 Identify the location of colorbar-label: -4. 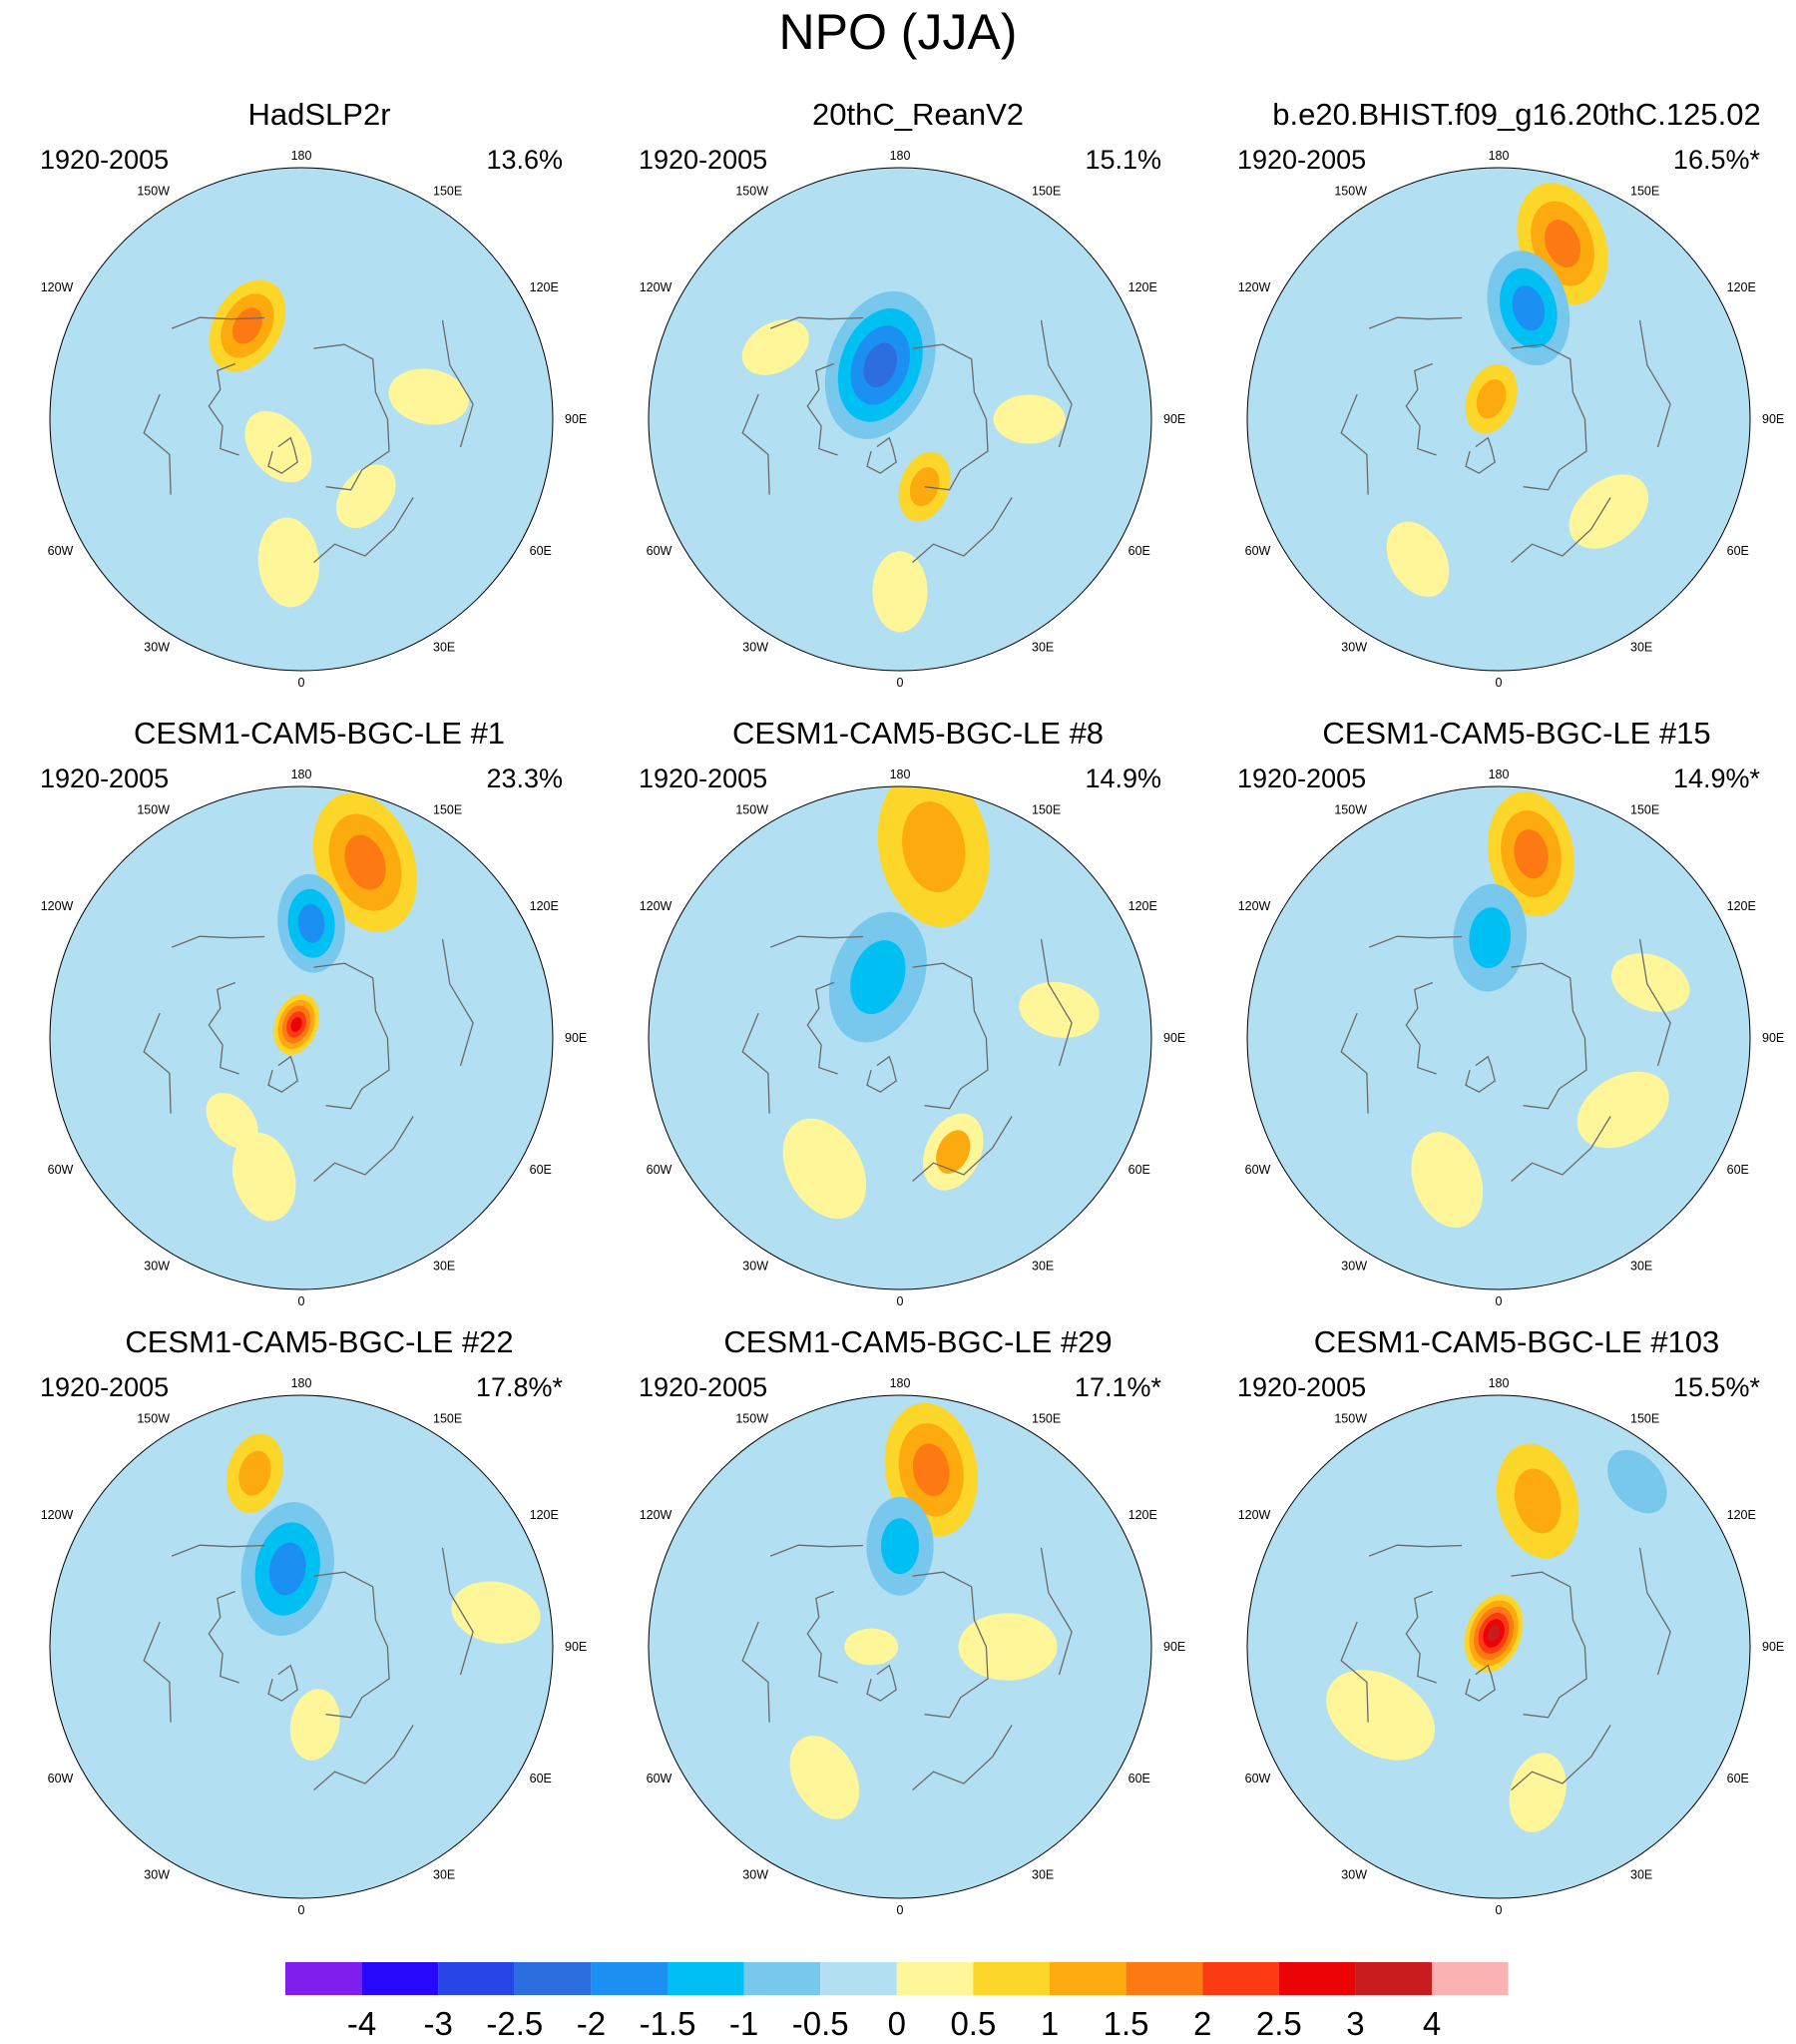
(361, 2023).